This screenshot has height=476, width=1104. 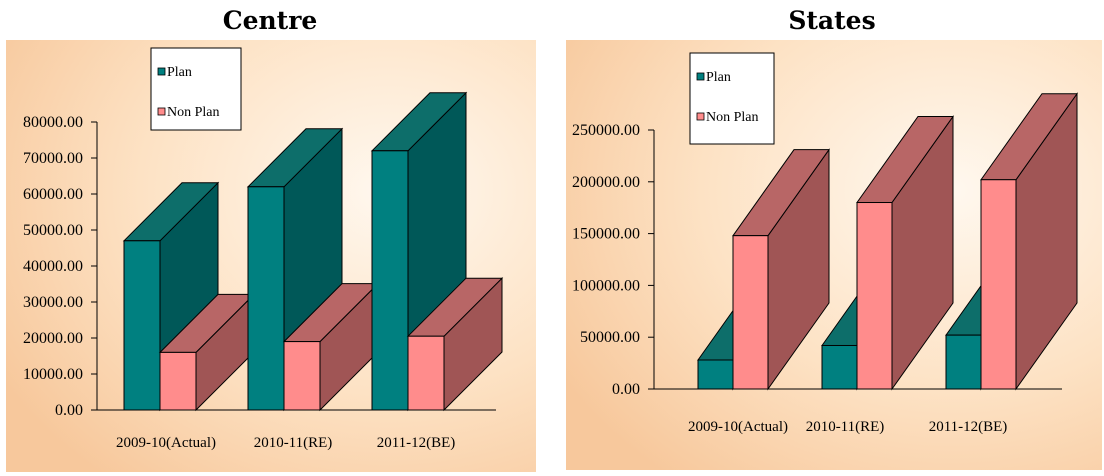 What do you see at coordinates (53, 122) in the screenshot?
I see `y-tick-label: 80000.00` at bounding box center [53, 122].